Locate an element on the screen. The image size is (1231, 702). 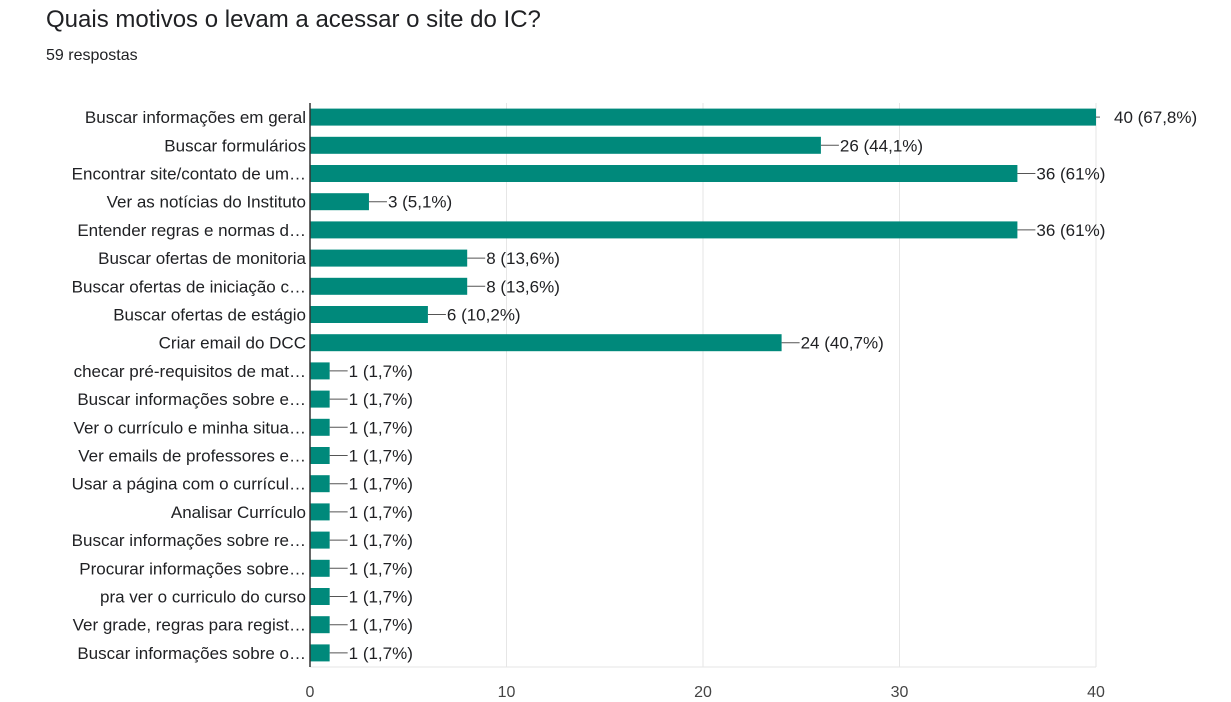
data-label: 40 (67,8%) is located at coordinates (1155, 117).